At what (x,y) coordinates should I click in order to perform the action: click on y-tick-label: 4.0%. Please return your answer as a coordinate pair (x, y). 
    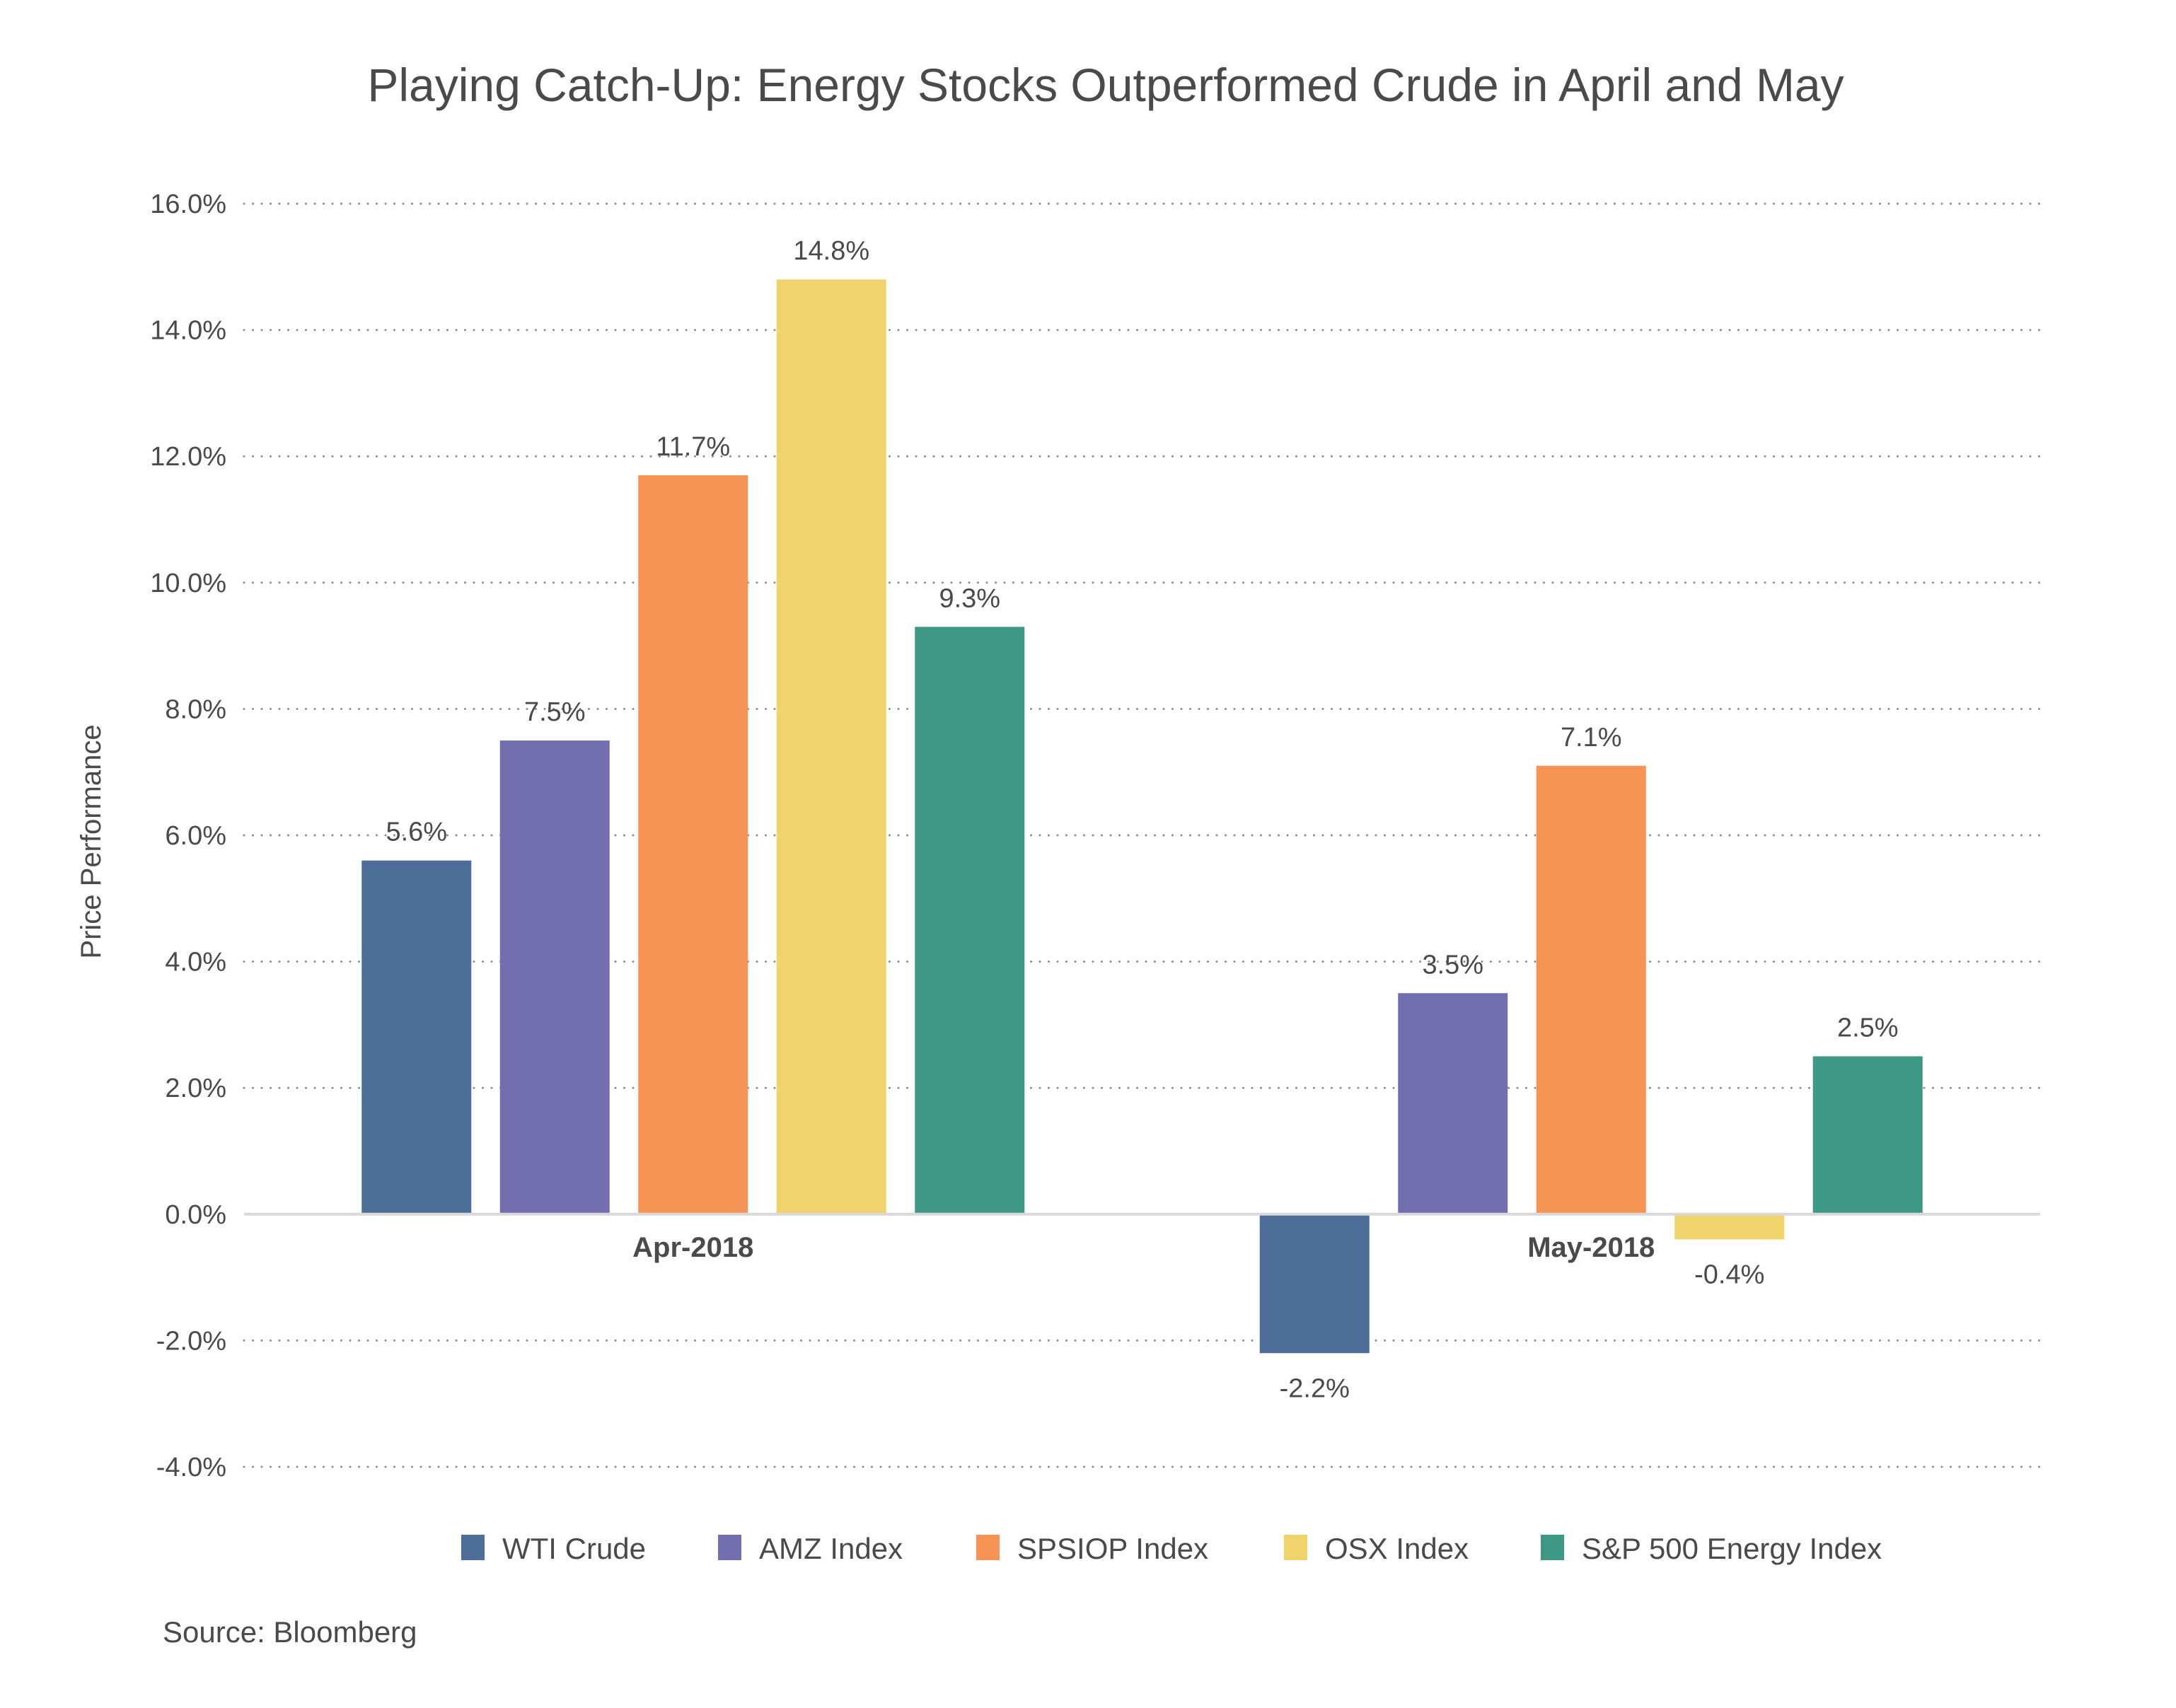
    Looking at the image, I should click on (195, 962).